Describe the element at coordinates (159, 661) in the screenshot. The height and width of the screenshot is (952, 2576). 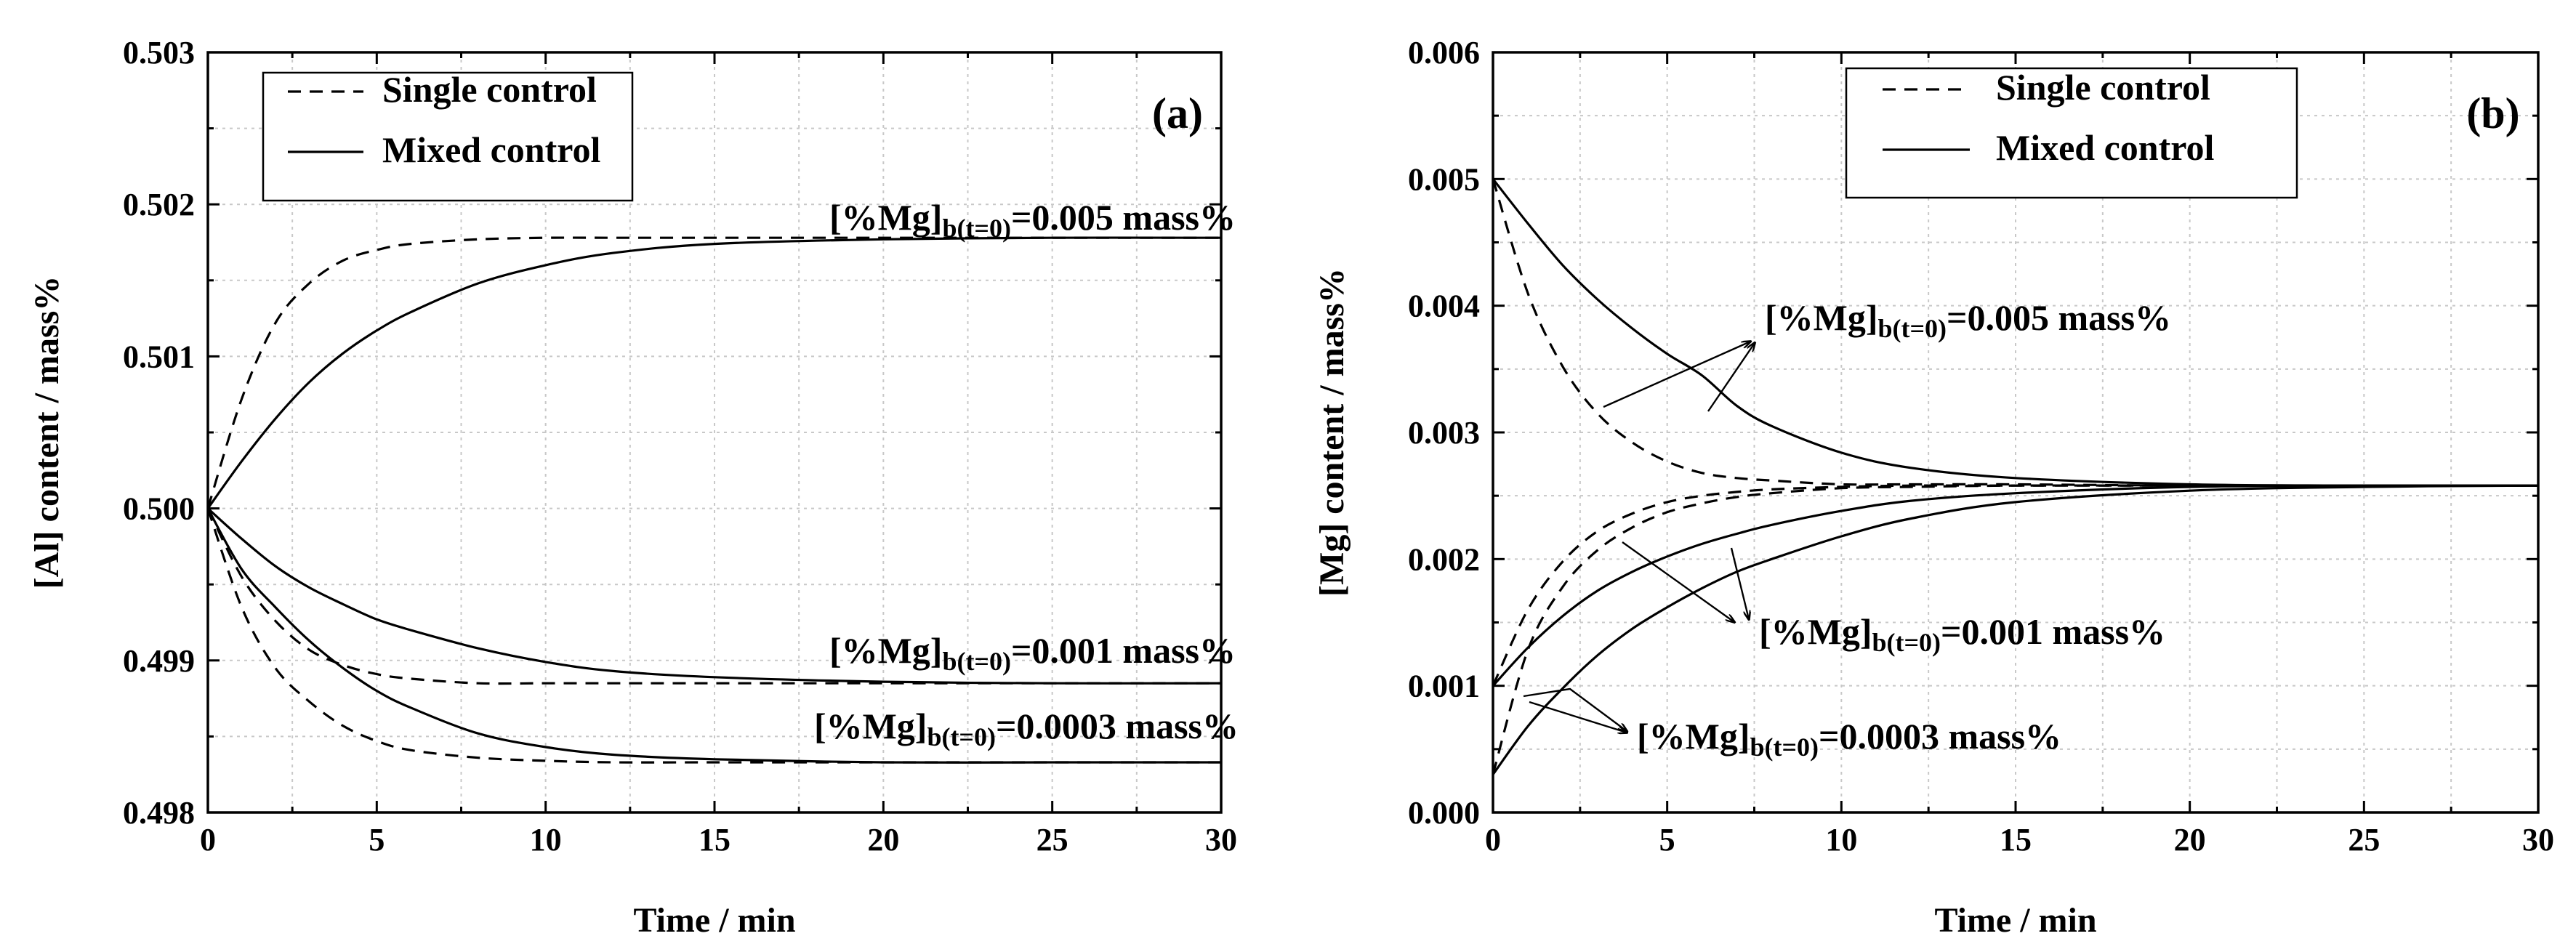
I see `y-tick-label: 0.499` at that location.